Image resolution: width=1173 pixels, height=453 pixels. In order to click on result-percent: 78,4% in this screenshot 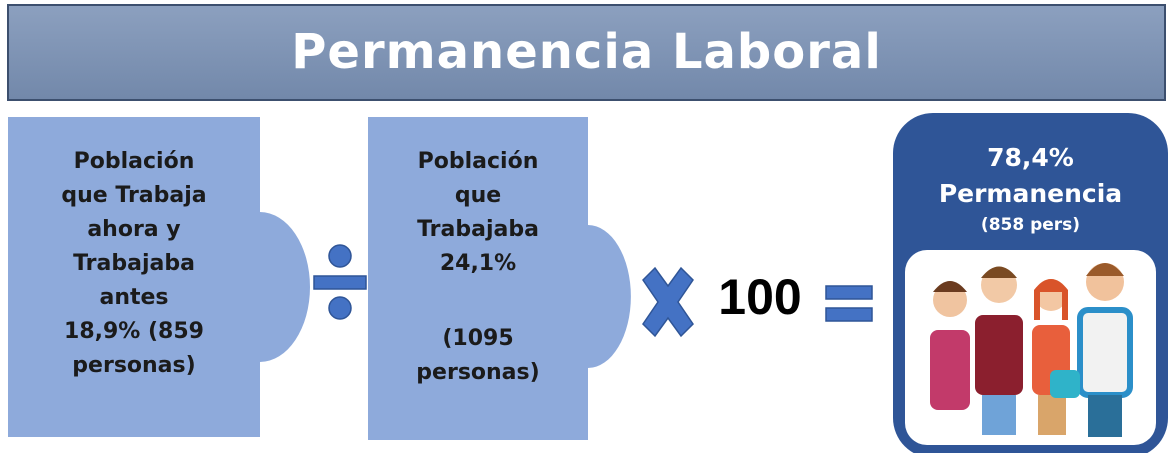, I will do `click(1030, 157)`.